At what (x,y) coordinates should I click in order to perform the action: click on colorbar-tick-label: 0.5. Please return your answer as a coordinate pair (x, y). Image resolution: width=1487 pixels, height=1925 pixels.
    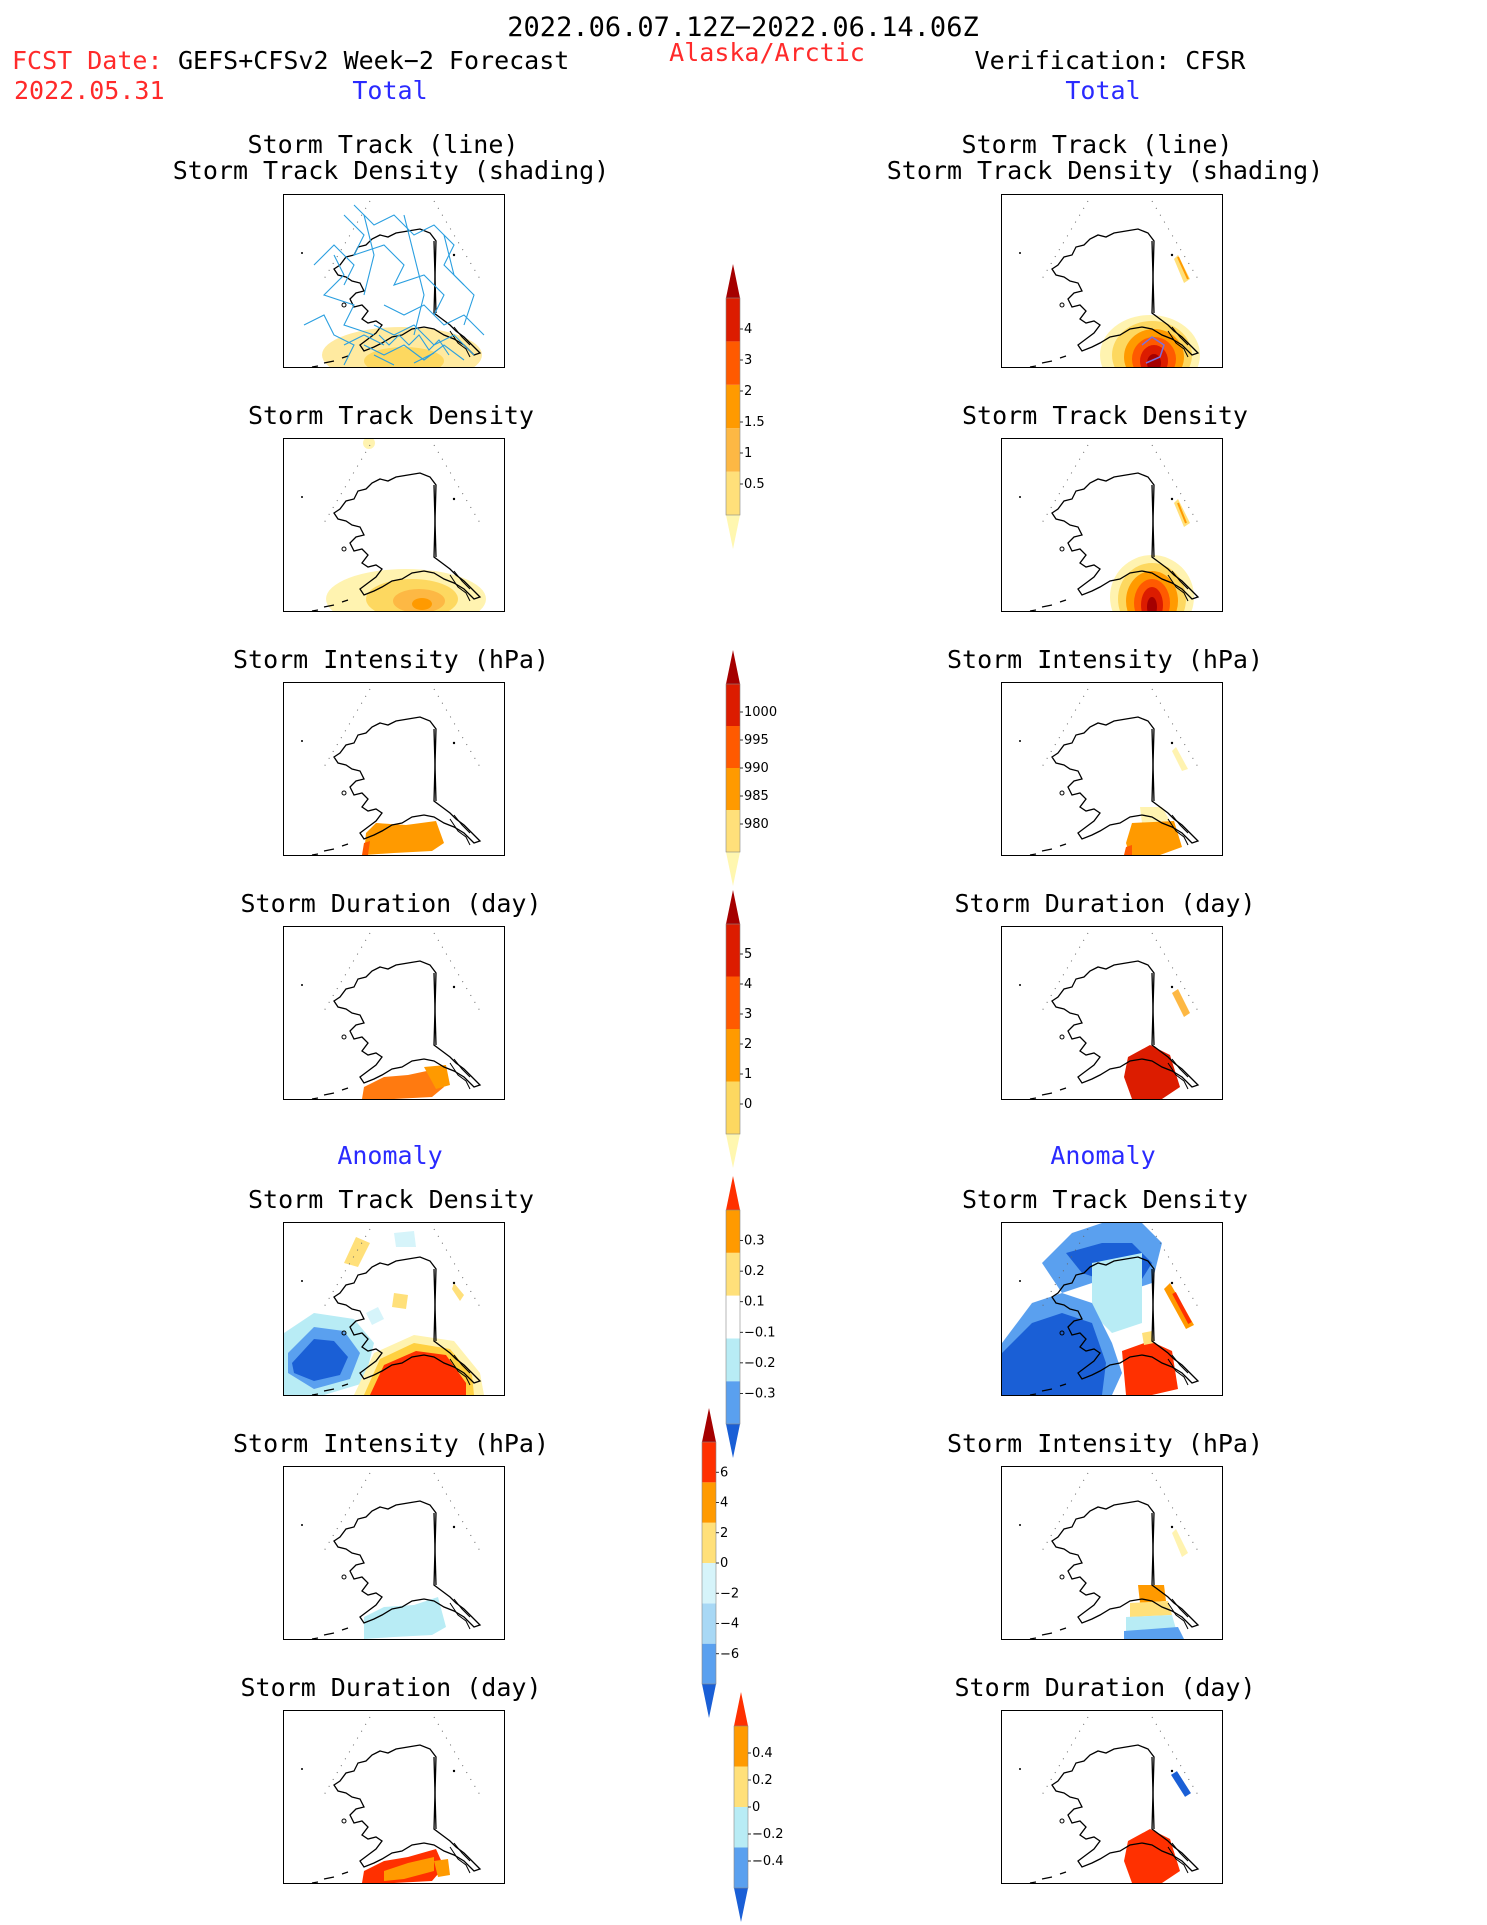
    Looking at the image, I should click on (754, 484).